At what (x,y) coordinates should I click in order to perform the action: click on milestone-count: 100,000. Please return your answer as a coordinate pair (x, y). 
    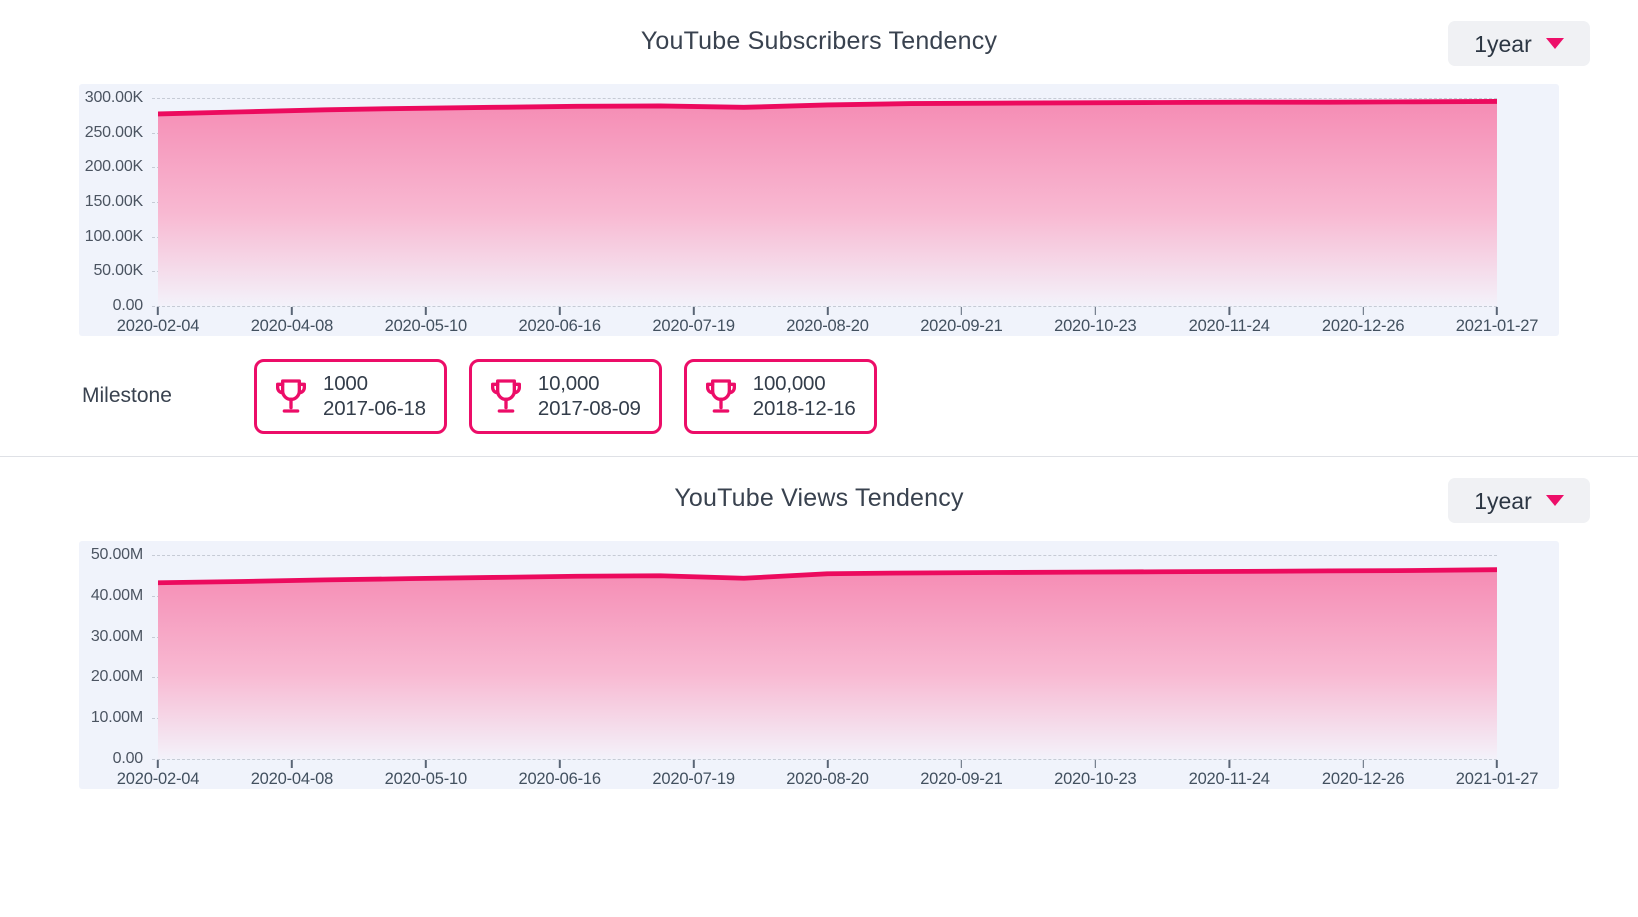
    Looking at the image, I should click on (789, 383).